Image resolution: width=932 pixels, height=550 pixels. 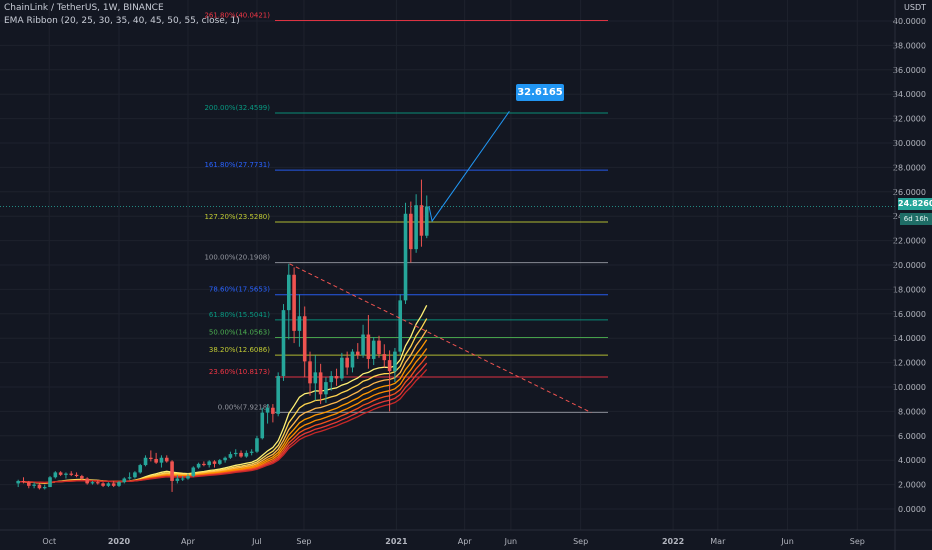 I want to click on y-tick-label: 38.0000, so click(x=909, y=45).